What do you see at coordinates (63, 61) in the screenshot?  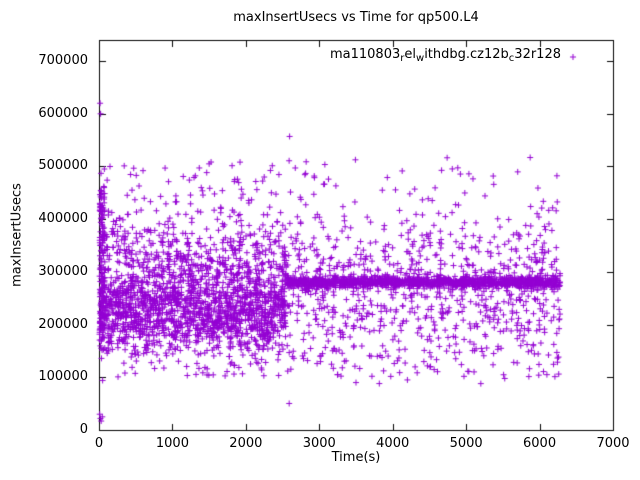 I see `y-tick-label: 700000` at bounding box center [63, 61].